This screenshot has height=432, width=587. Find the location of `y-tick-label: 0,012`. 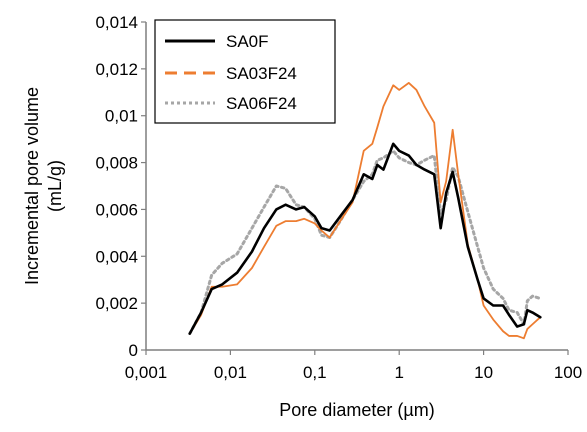

y-tick-label: 0,012 is located at coordinates (116, 69).